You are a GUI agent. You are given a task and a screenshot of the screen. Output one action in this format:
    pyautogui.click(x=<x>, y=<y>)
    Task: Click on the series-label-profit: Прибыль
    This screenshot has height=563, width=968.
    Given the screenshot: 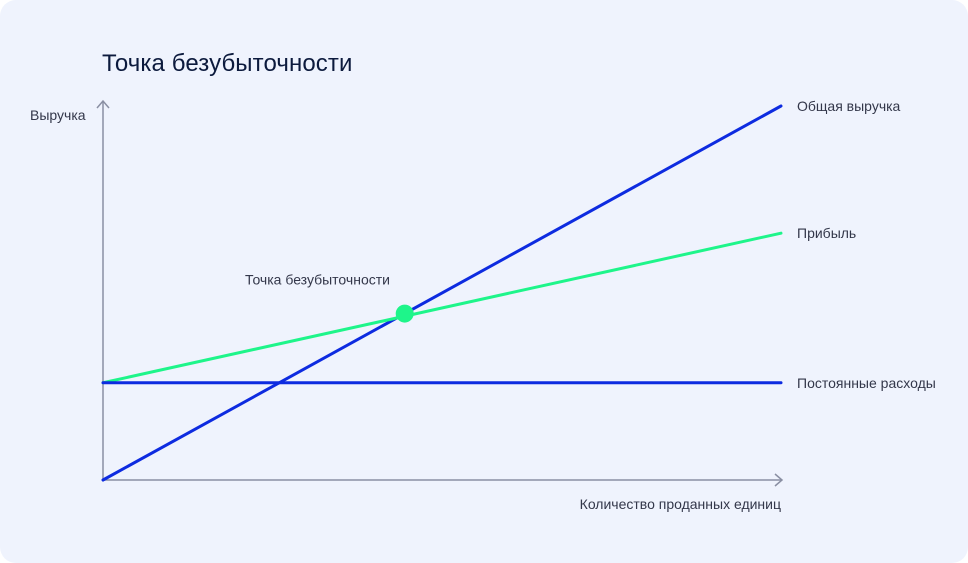 What is the action you would take?
    pyautogui.click(x=826, y=233)
    